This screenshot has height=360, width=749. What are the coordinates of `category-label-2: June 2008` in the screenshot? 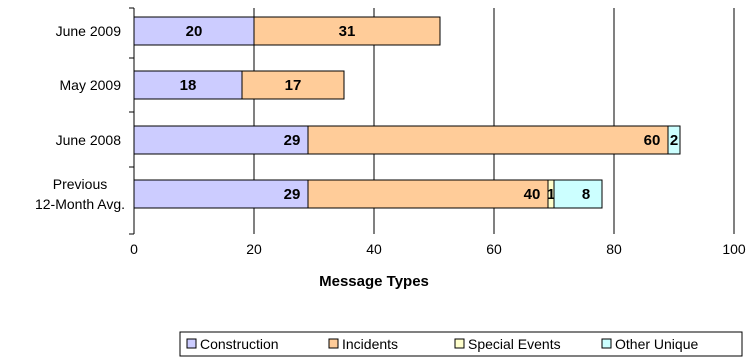 It's located at (89, 140).